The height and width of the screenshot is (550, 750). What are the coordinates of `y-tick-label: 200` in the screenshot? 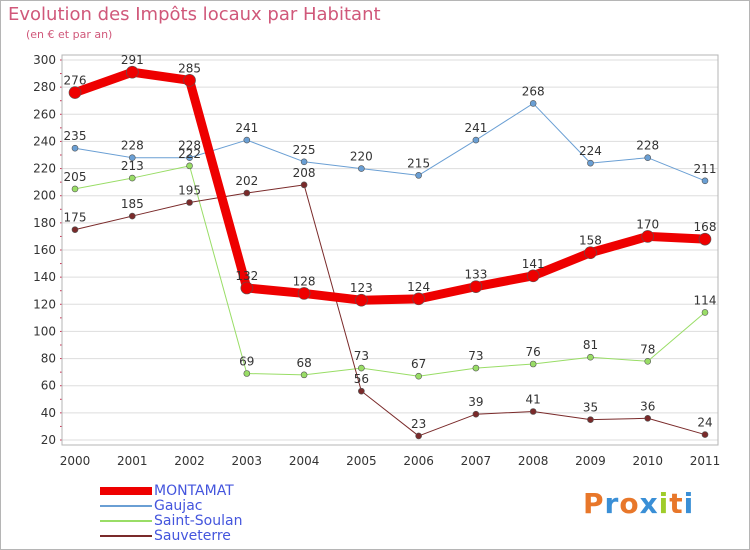 It's located at (44, 196).